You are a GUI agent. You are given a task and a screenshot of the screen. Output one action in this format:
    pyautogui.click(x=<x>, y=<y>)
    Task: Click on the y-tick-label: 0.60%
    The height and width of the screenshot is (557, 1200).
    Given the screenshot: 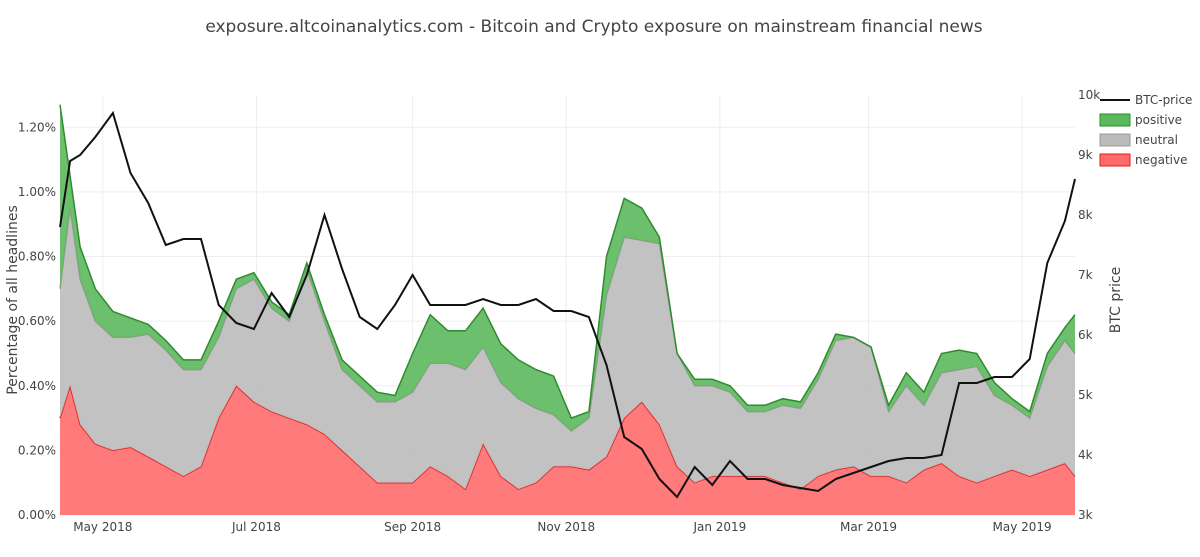 What is the action you would take?
    pyautogui.click(x=37, y=321)
    